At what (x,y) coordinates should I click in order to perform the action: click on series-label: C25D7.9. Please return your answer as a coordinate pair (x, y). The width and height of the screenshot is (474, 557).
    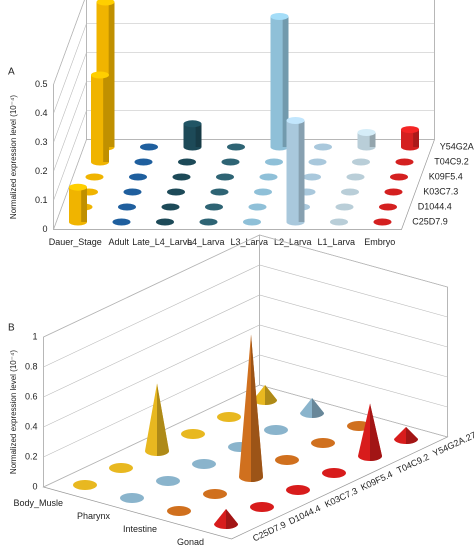
    Looking at the image, I should click on (430, 221).